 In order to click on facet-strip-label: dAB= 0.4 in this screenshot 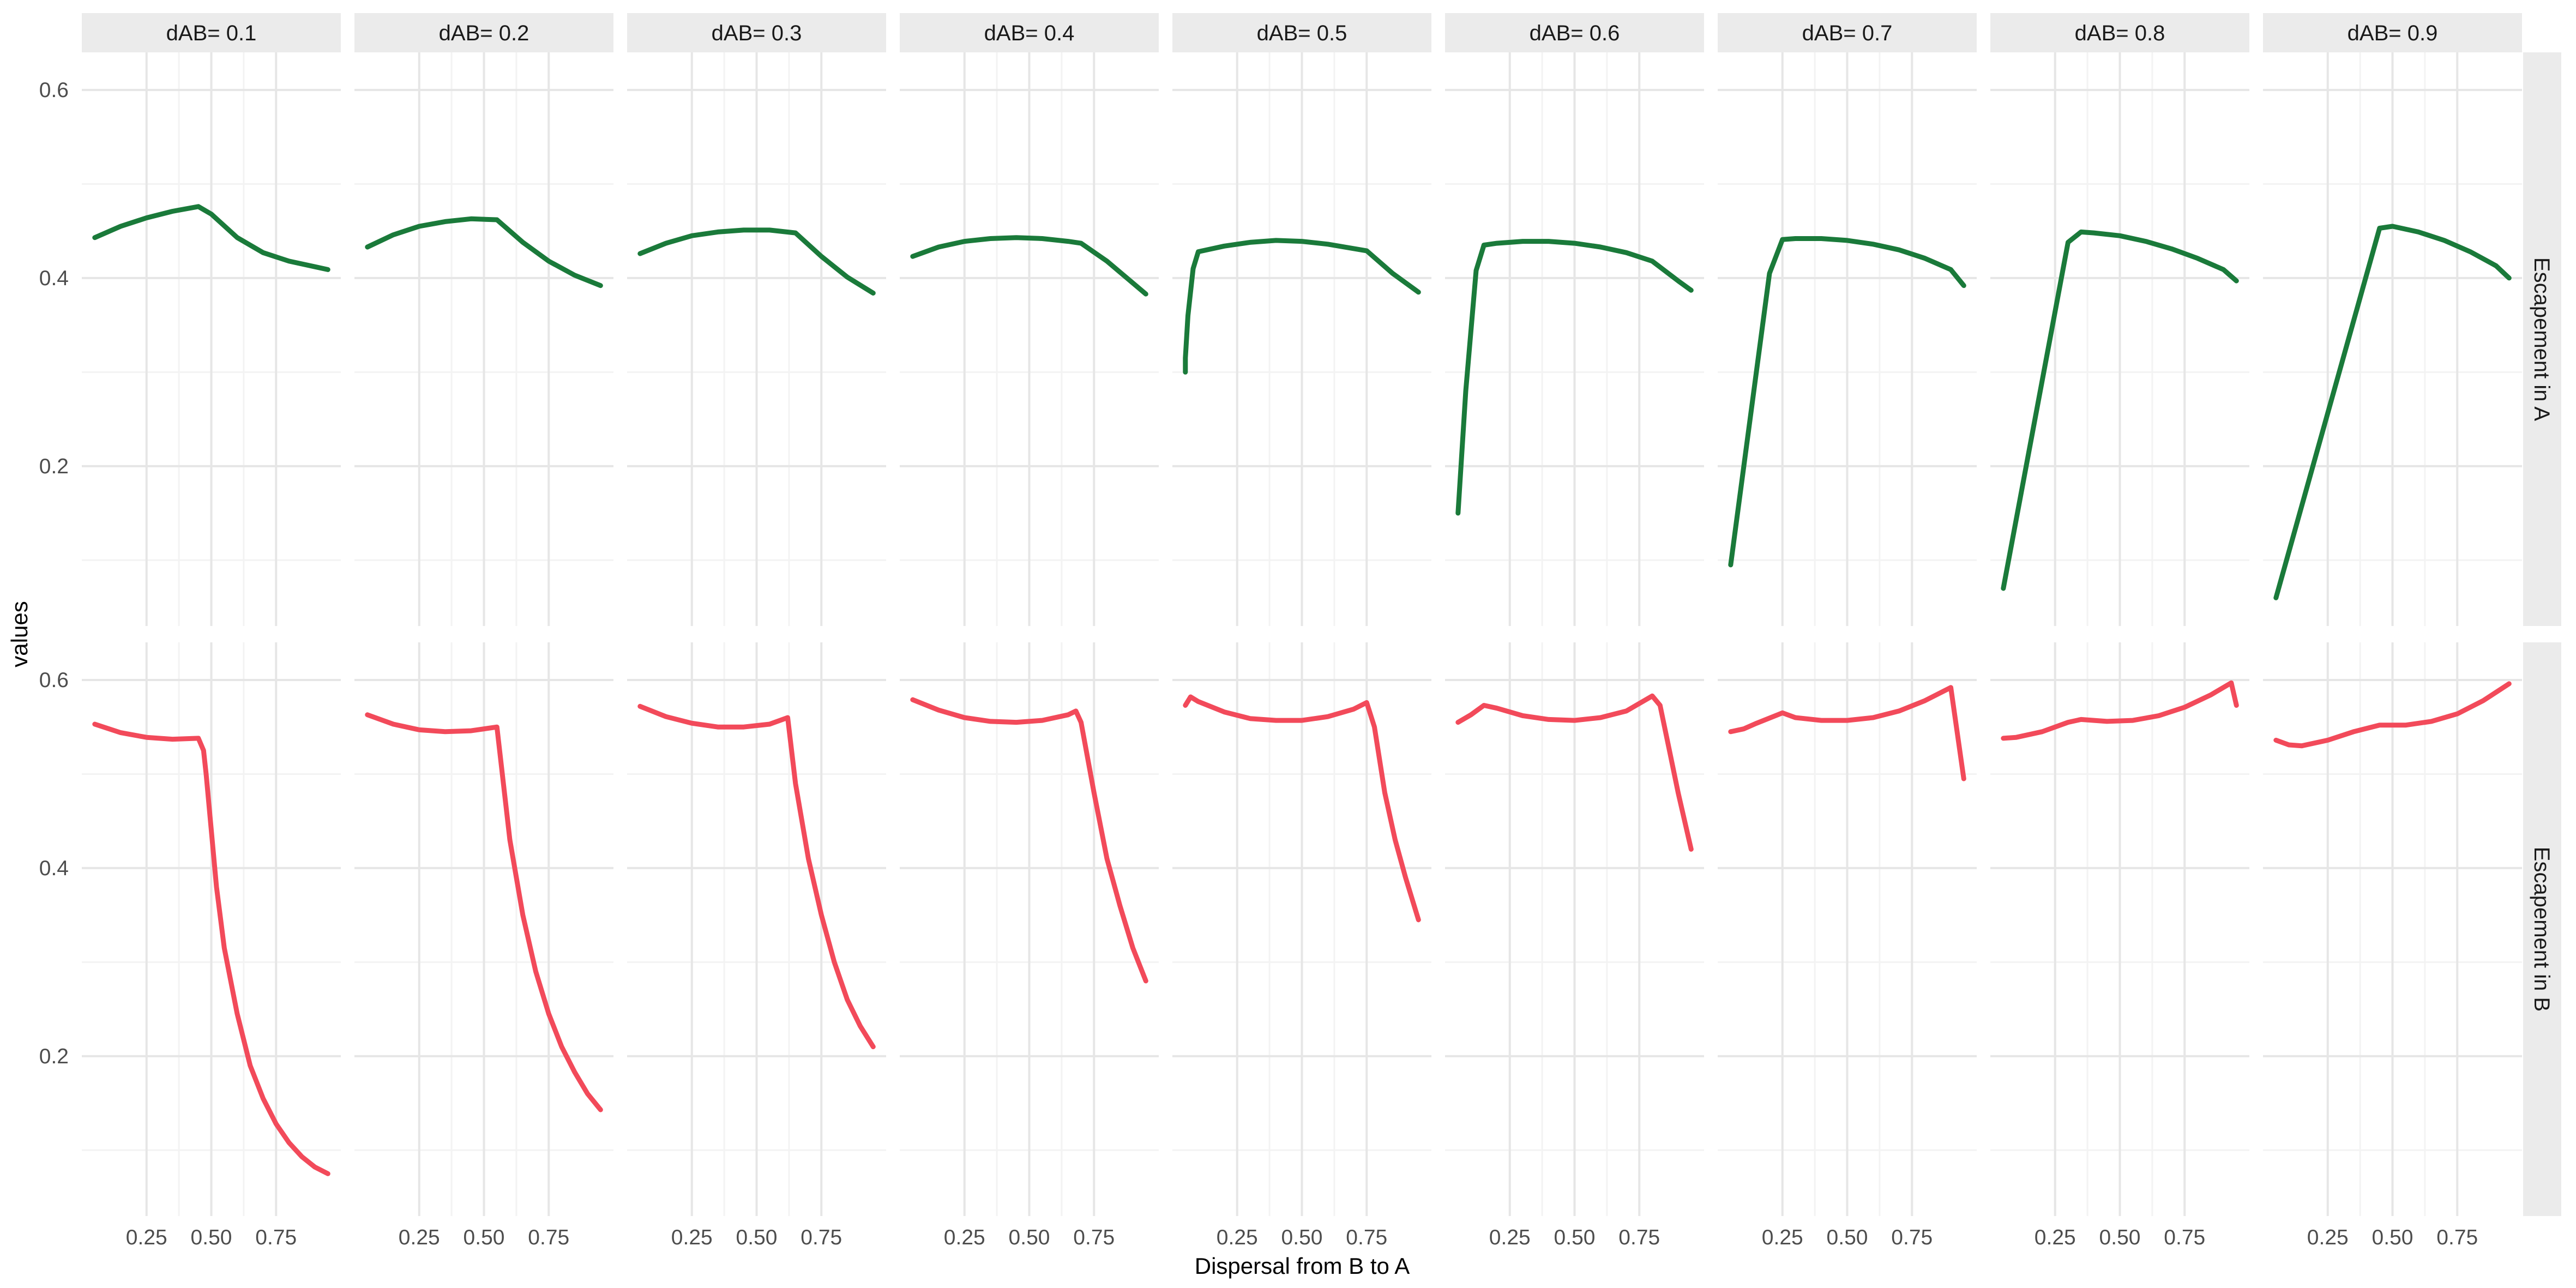, I will do `click(1029, 33)`.